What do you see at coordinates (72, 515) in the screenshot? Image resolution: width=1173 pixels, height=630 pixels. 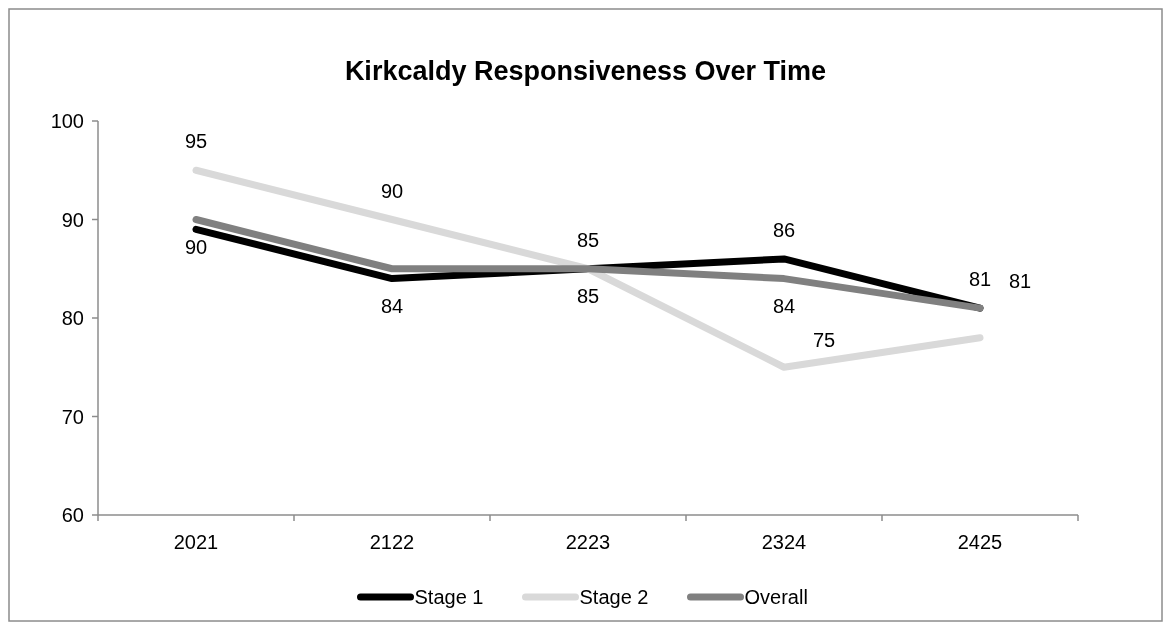 I see `y-tick-label: 60` at bounding box center [72, 515].